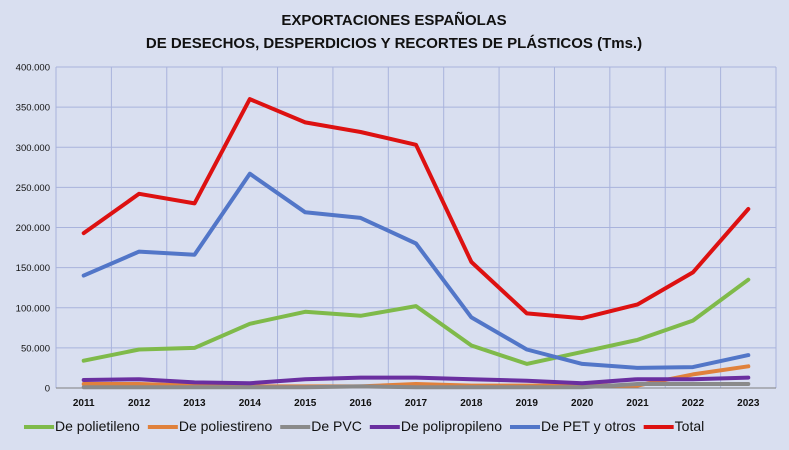 This screenshot has height=450, width=789. I want to click on x-tick-label: 2015, so click(305, 403).